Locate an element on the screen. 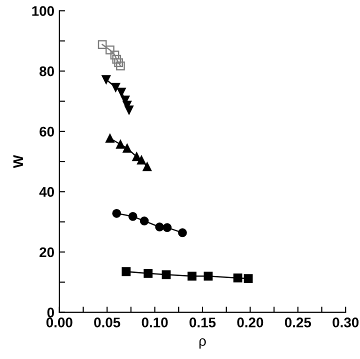 The image size is (360, 359). x-tick-label: 0.10 is located at coordinates (155, 323).